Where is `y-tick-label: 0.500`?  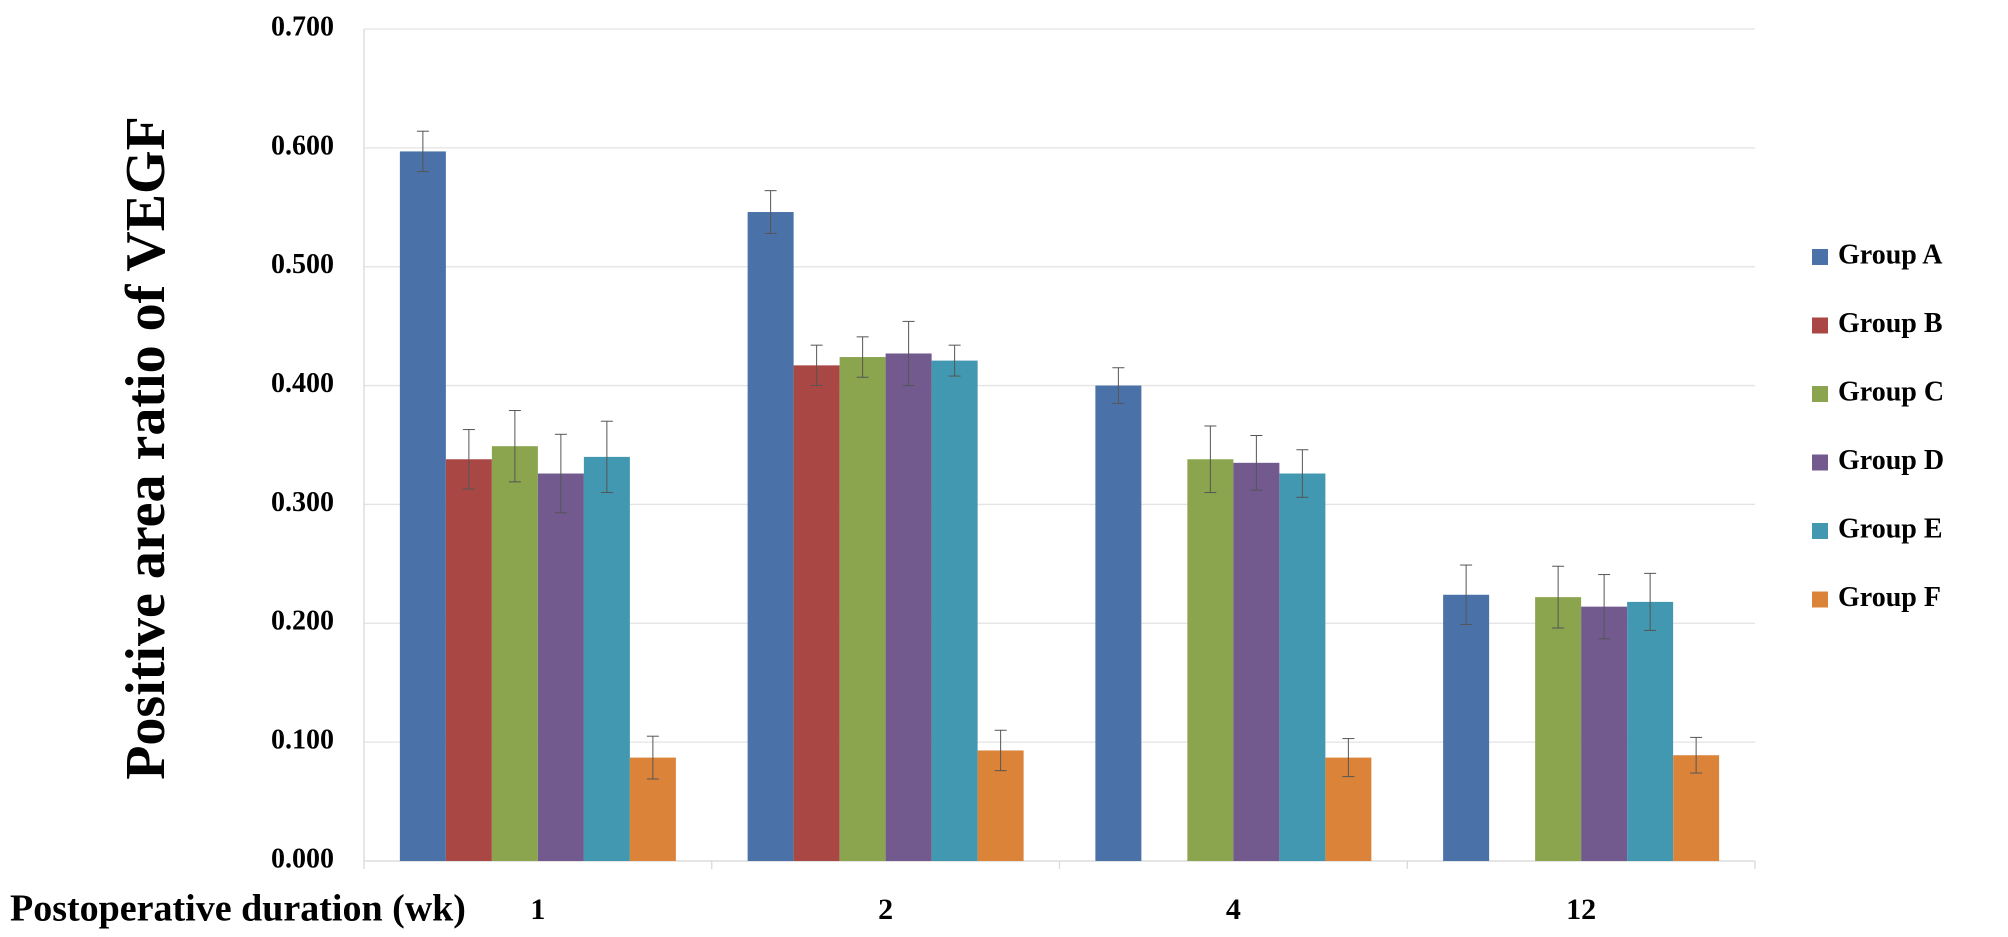 y-tick-label: 0.500 is located at coordinates (302, 264).